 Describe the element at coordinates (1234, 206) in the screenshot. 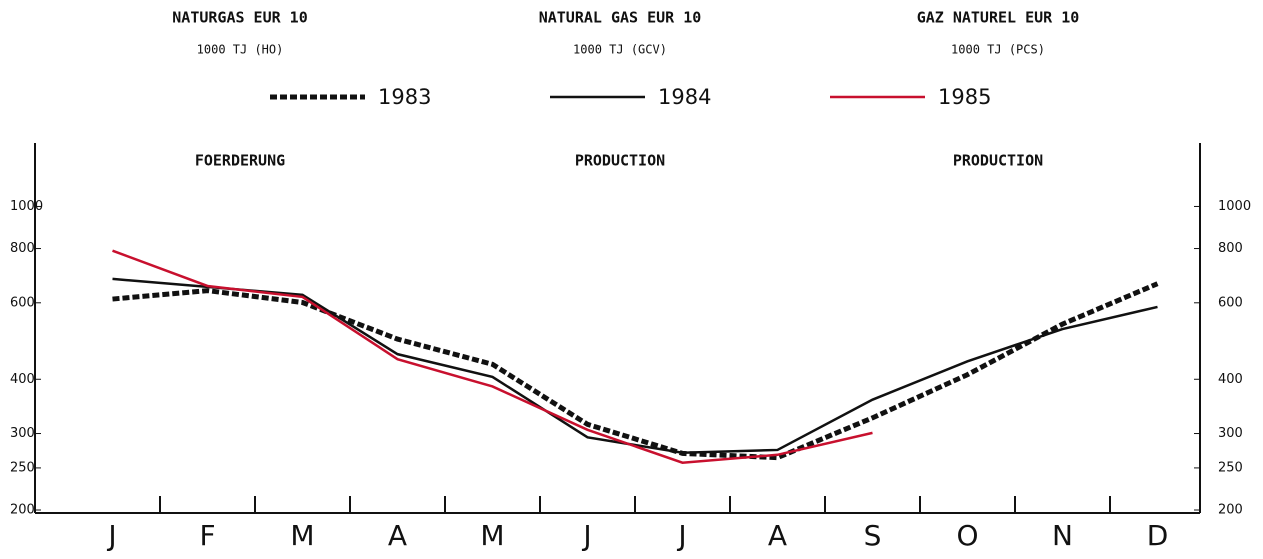

I see `y2-tick-label: 1000` at that location.